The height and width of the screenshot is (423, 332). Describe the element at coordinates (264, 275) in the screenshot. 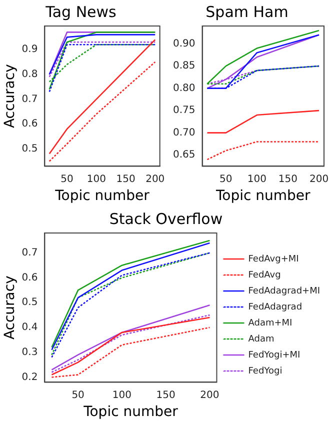

I see `legend-label: FedAvg` at that location.